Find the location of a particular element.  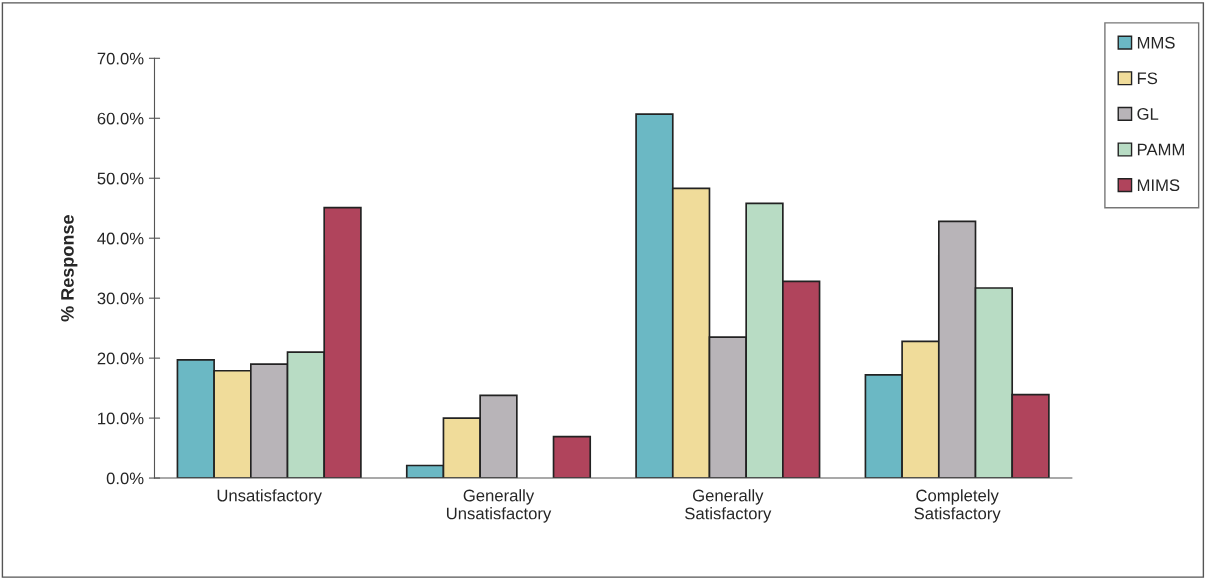

legend-label: PAMM is located at coordinates (1160, 149).